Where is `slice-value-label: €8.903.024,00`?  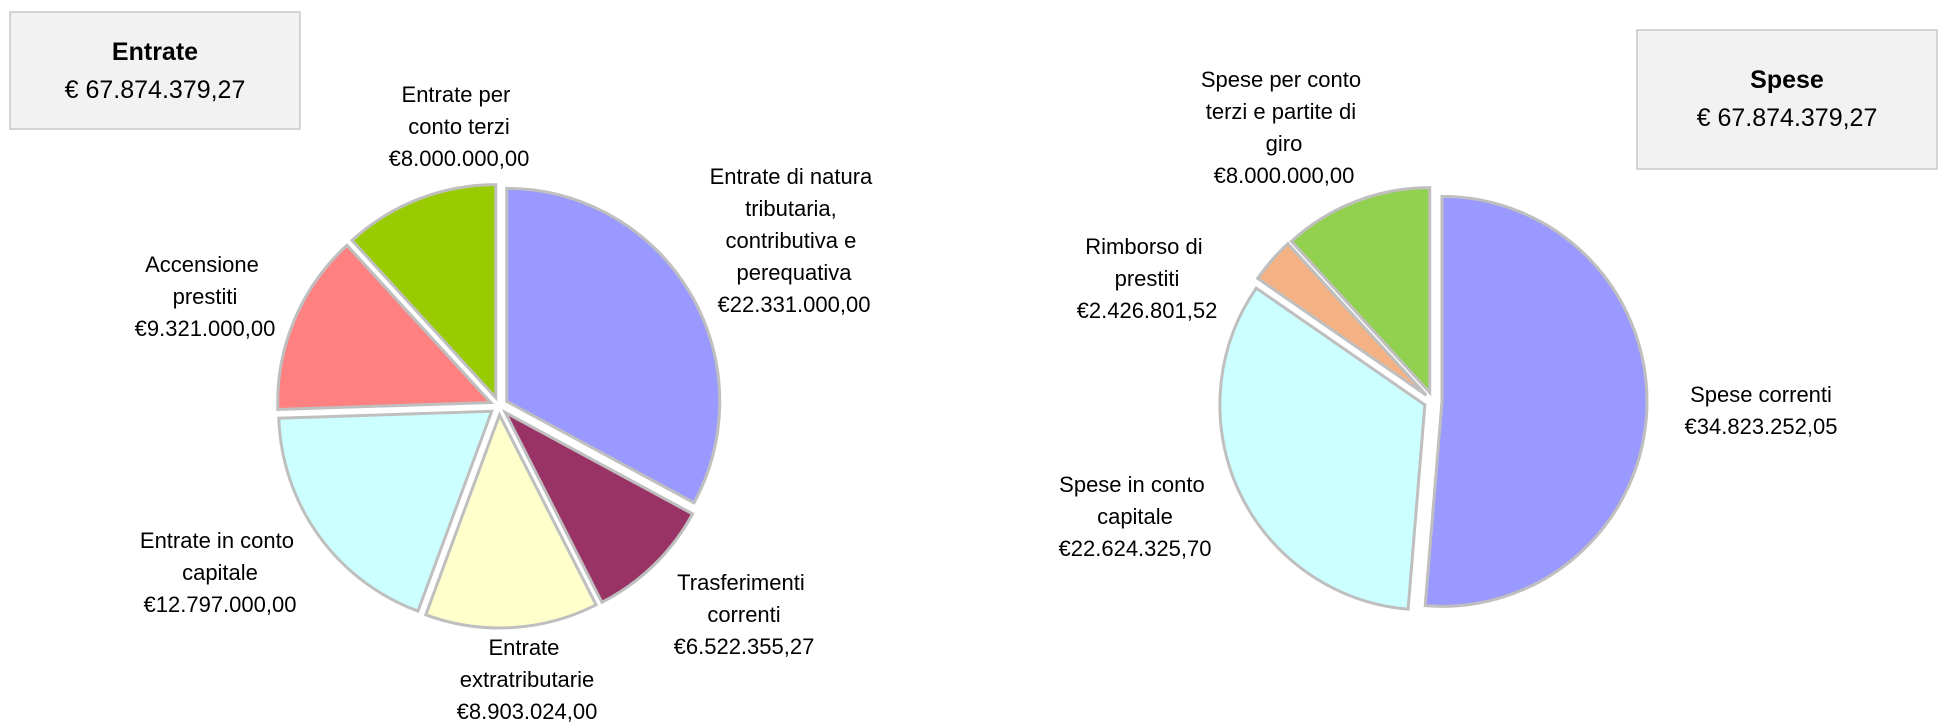 slice-value-label: €8.903.024,00 is located at coordinates (527, 711).